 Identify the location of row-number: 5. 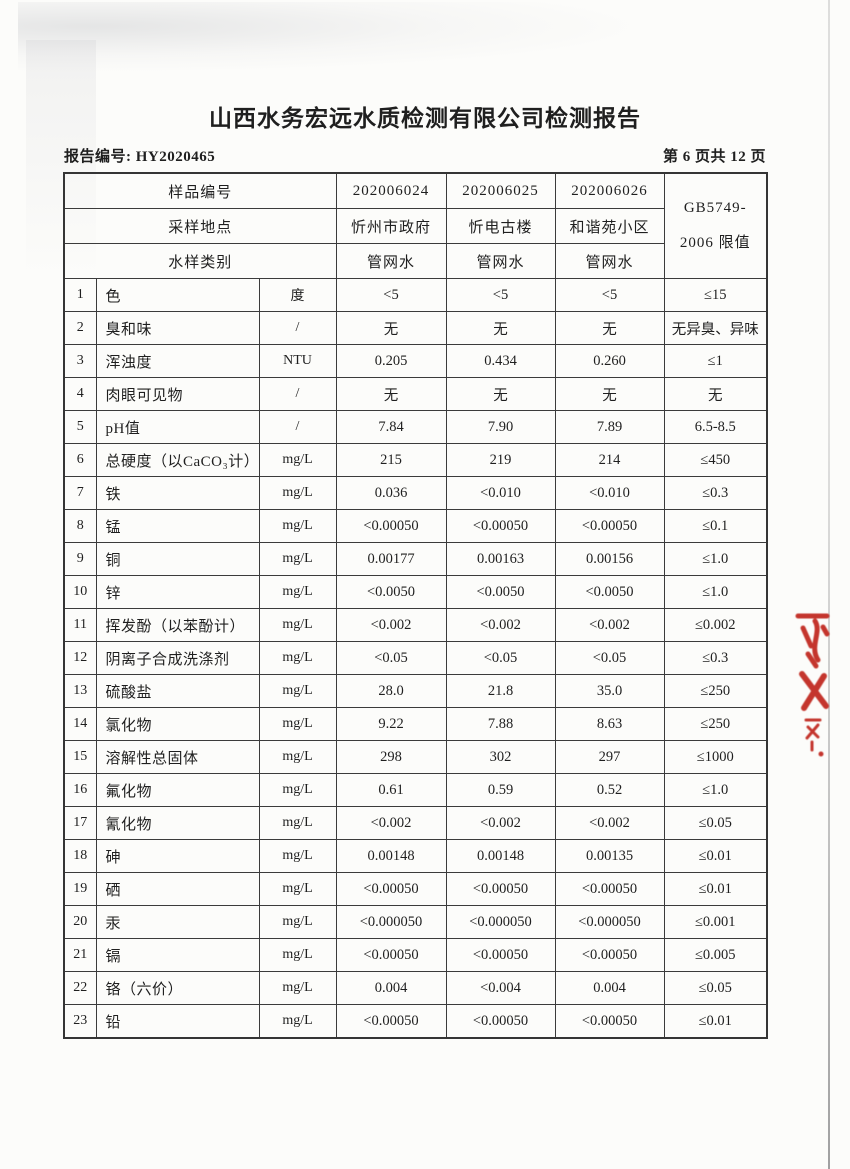
(80, 427).